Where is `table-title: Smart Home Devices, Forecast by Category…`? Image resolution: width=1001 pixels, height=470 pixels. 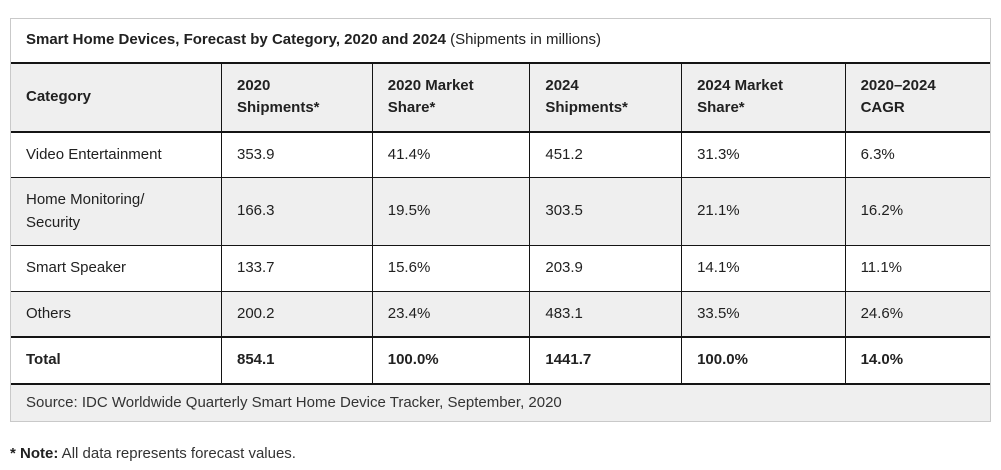 table-title: Smart Home Devices, Forecast by Category… is located at coordinates (500, 41).